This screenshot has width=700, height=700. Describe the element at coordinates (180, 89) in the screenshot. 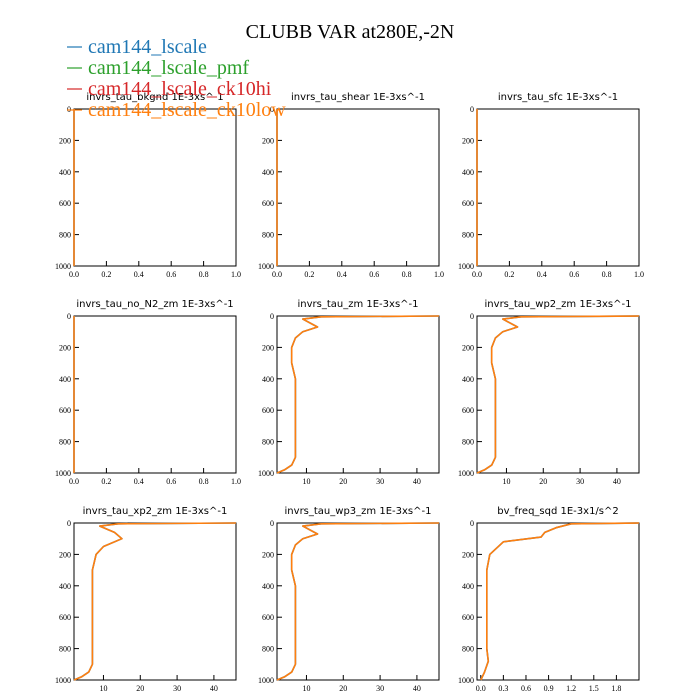

I see `legend-label: cam144_lscale_ck10hi` at that location.